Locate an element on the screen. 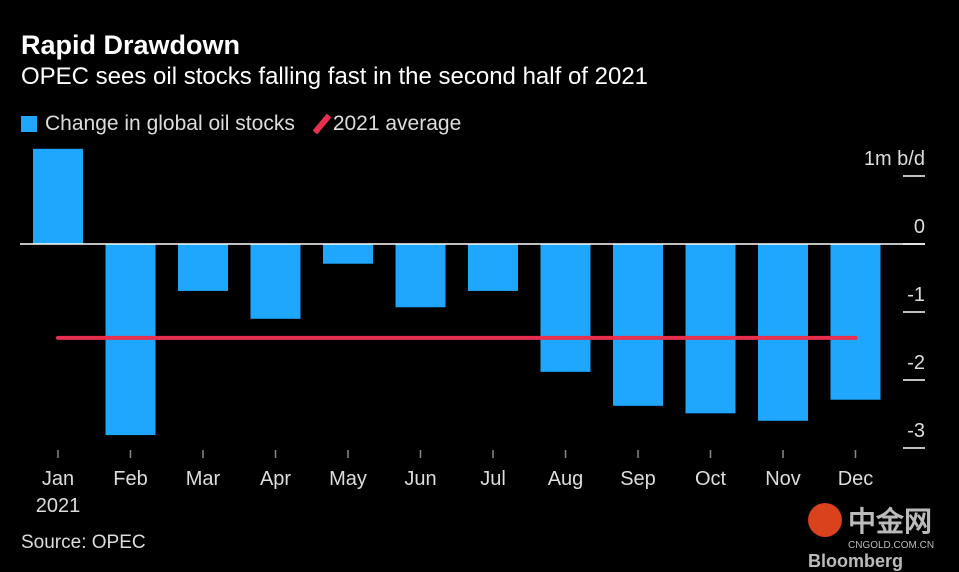 The width and height of the screenshot is (959, 572). legend-bar-label: Change in global oil stocks is located at coordinates (170, 123).